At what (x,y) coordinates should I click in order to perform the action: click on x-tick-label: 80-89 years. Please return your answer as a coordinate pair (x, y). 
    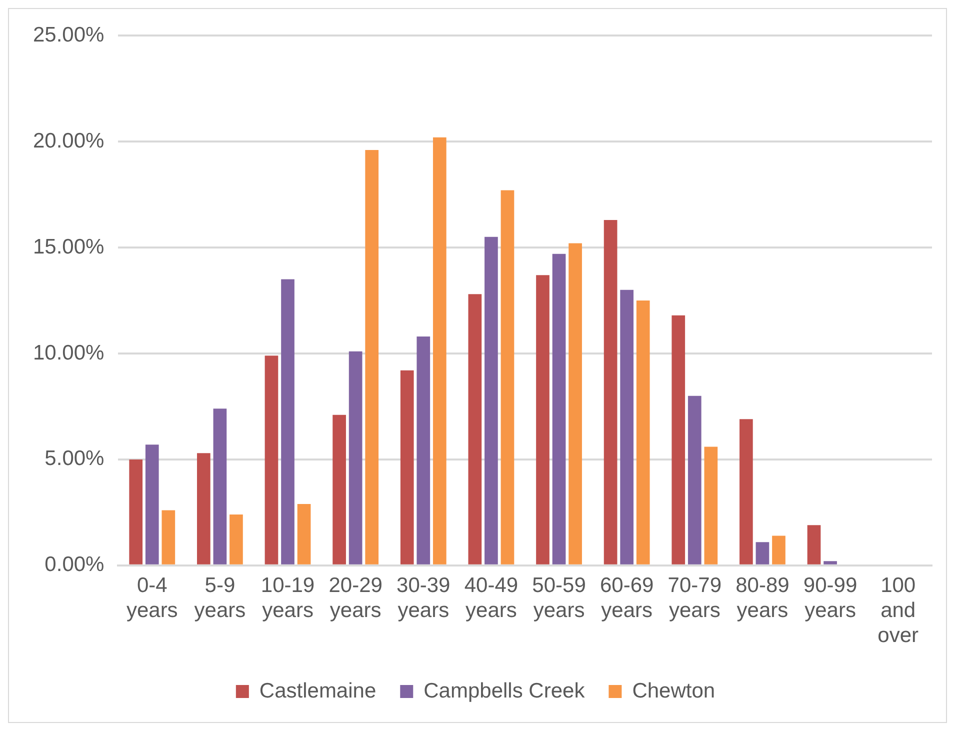
    Looking at the image, I should click on (763, 598).